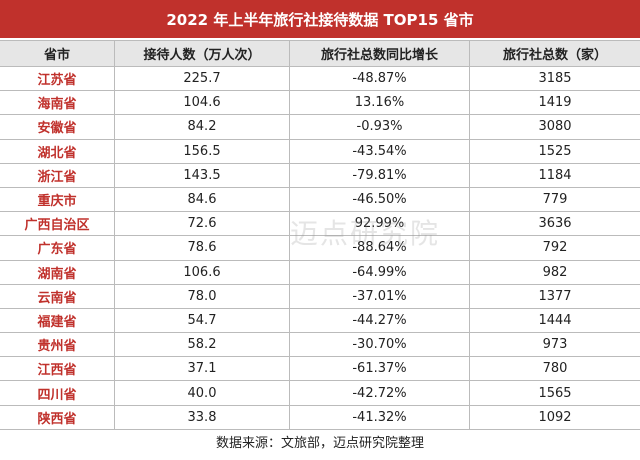 The width and height of the screenshot is (640, 460). I want to click on table-row: 江西省 37.1 -61.37% 780, so click(320, 369).